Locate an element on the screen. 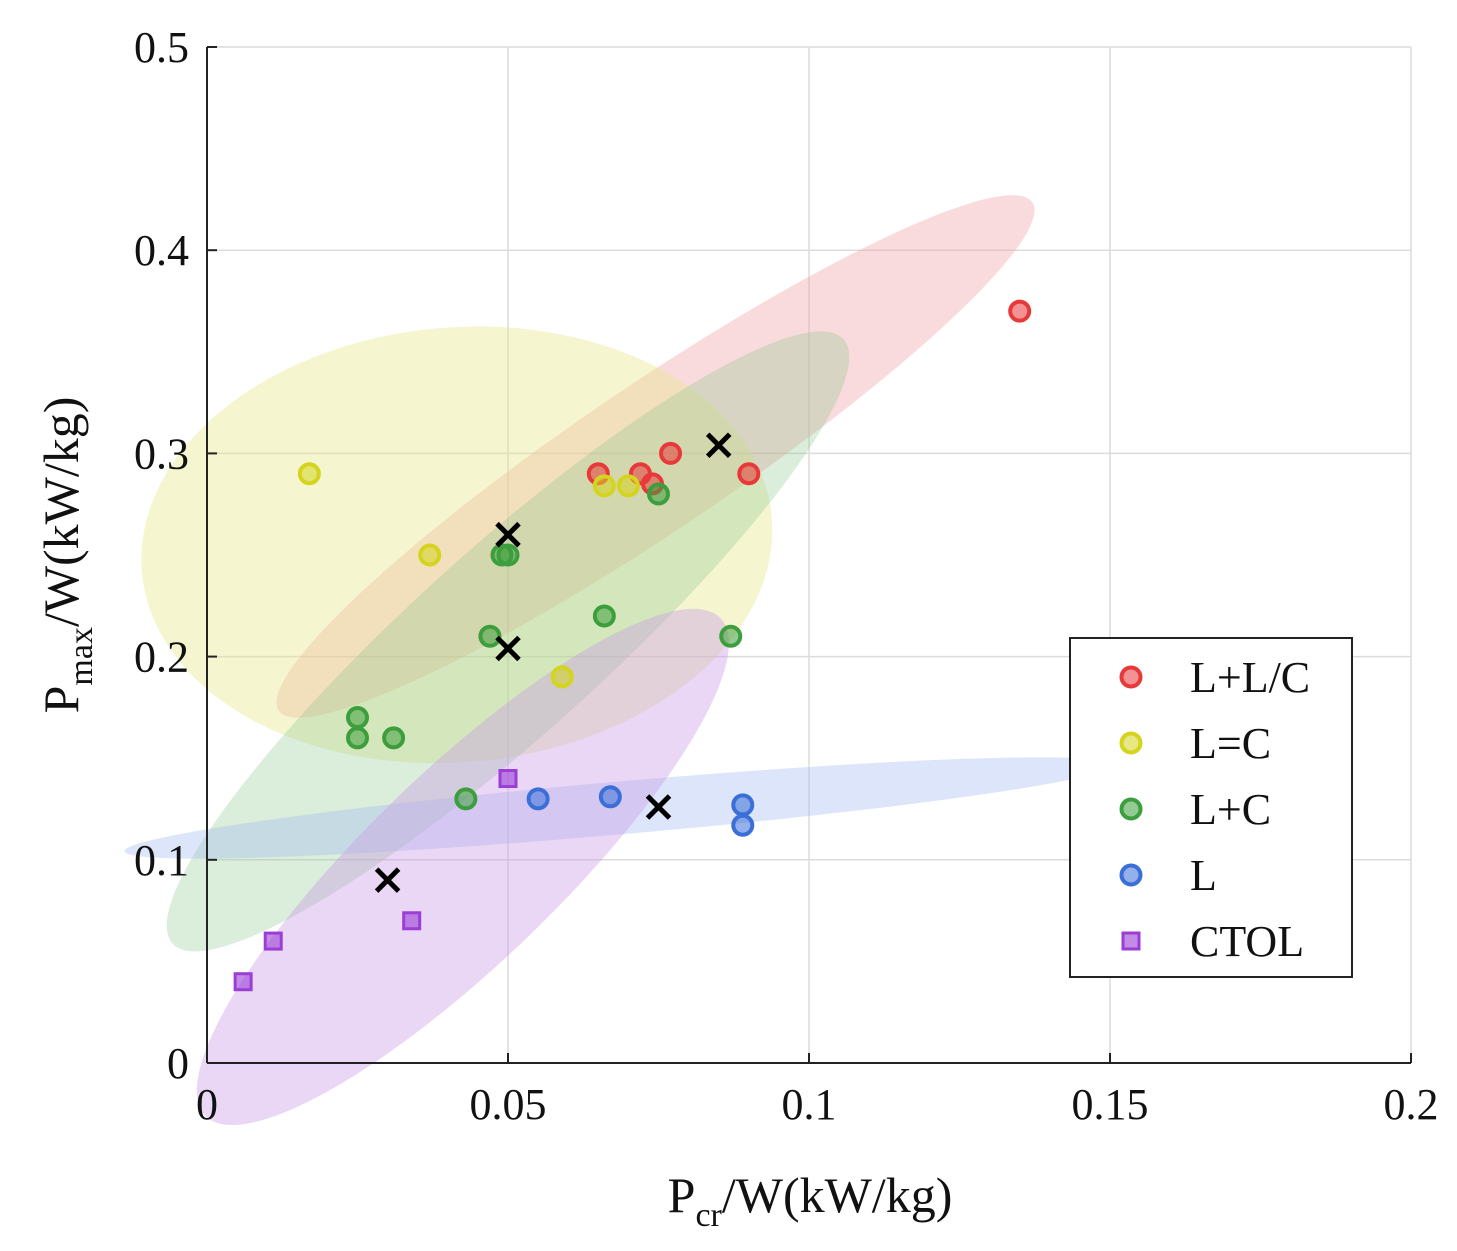 This screenshot has height=1251, width=1457. y-tick-label: 0.5 is located at coordinates (161, 47).